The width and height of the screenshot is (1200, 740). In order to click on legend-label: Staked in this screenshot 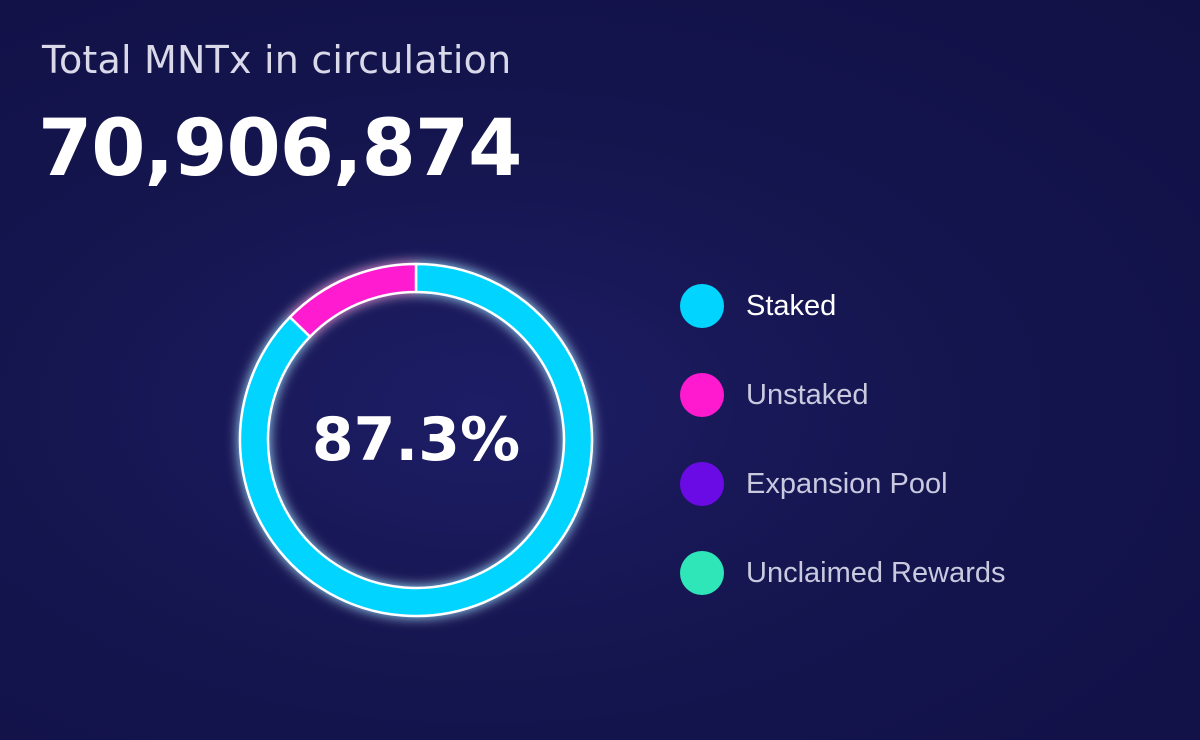, I will do `click(791, 305)`.